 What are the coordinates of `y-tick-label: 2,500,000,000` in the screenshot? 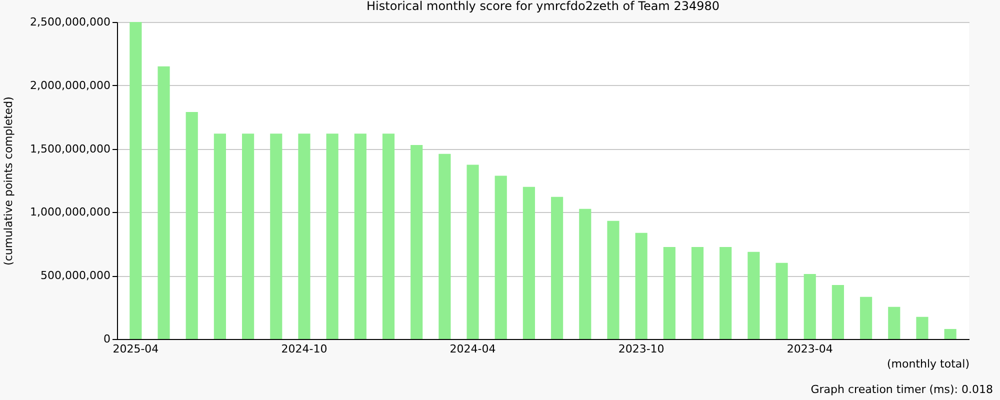 It's located at (70, 22).